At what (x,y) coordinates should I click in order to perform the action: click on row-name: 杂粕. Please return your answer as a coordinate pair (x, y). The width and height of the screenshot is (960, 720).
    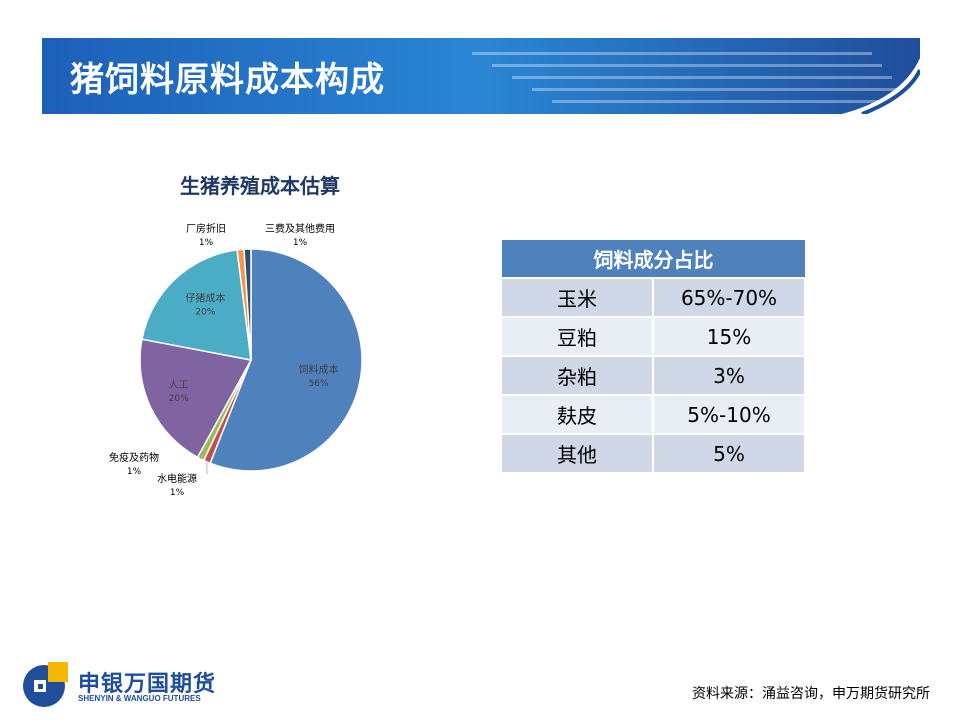
    Looking at the image, I should click on (578, 376).